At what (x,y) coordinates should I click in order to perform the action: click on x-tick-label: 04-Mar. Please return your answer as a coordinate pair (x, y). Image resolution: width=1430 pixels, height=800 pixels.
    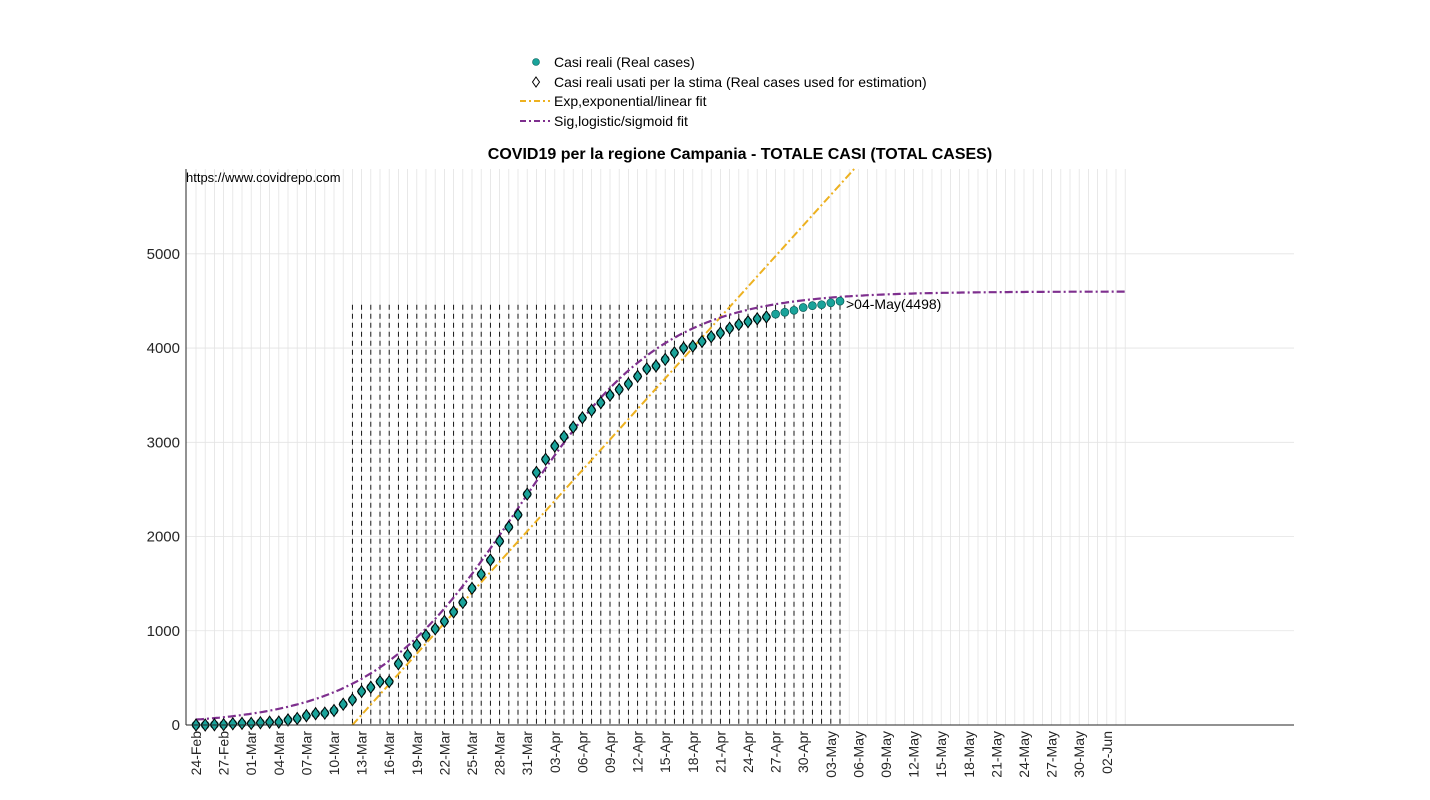
    Looking at the image, I should click on (279, 753).